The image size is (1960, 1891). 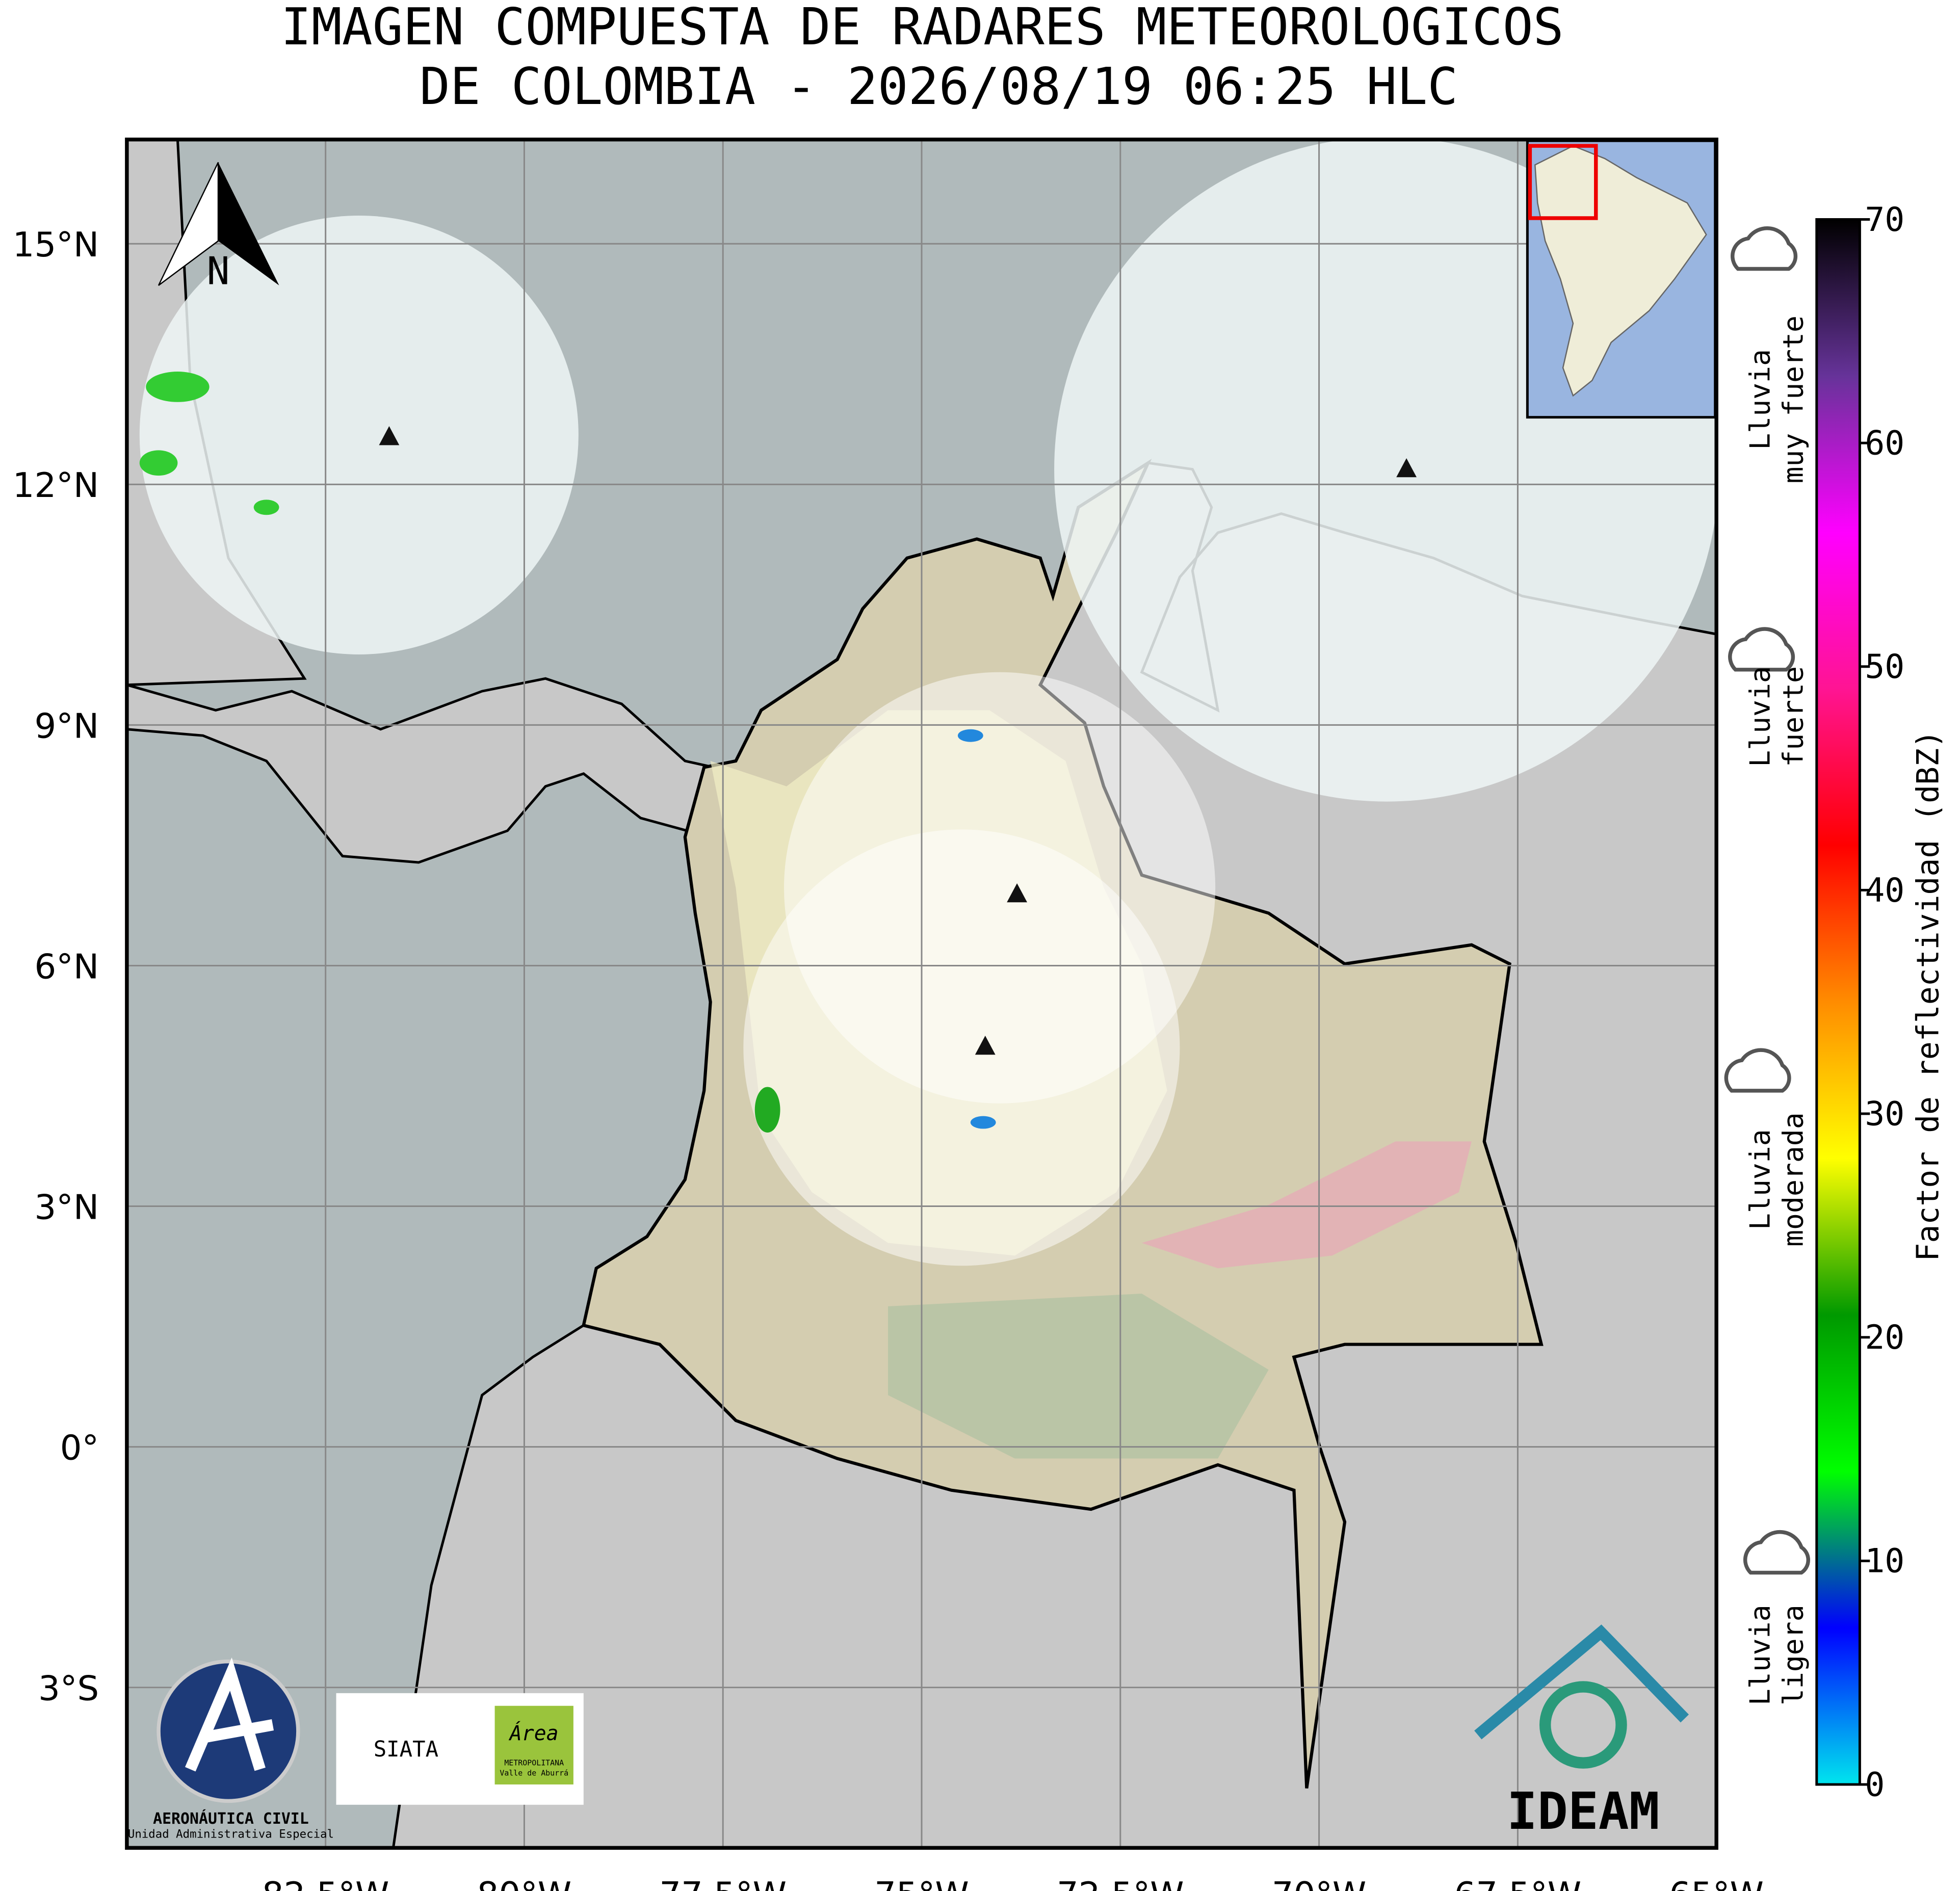 What do you see at coordinates (534, 1773) in the screenshot?
I see `area-sub: Valle de Aburrá` at bounding box center [534, 1773].